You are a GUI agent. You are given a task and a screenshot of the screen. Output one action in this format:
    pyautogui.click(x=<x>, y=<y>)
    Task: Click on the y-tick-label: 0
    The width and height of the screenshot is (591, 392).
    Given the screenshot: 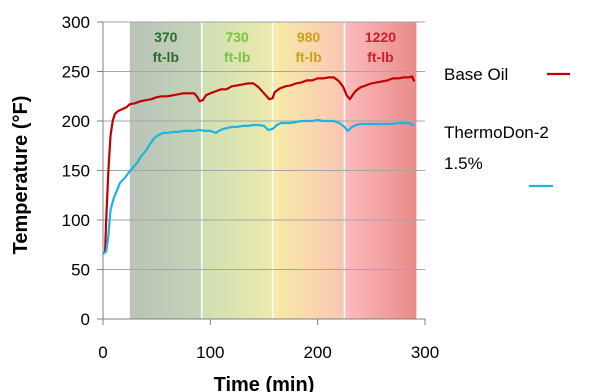 What is the action you would take?
    pyautogui.click(x=85, y=319)
    